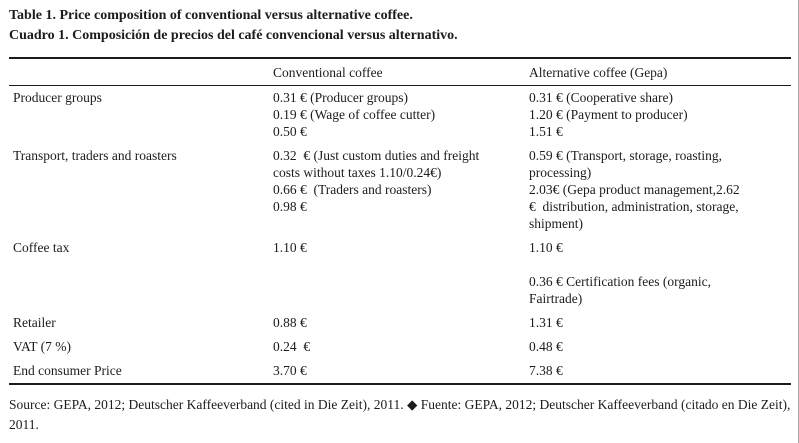  What do you see at coordinates (660, 371) in the screenshot?
I see `cell-alternative: 7.38 €` at bounding box center [660, 371].